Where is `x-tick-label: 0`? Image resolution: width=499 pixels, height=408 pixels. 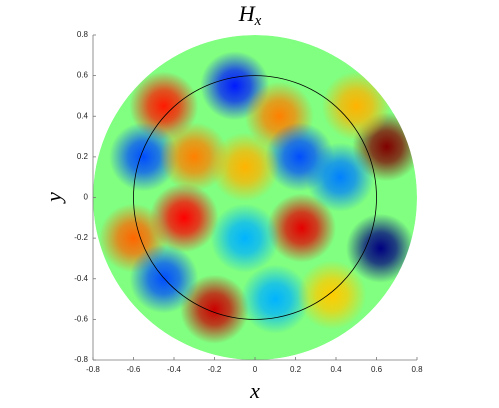 x-tick-label: 0 is located at coordinates (255, 369).